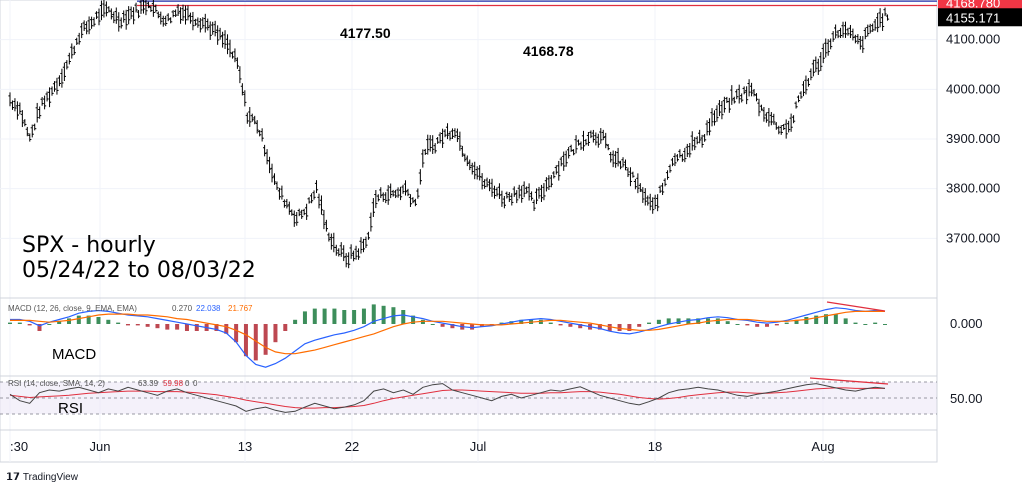 This screenshot has height=490, width=1022. I want to click on macd-legend: MACD (12, 26, close, 9, EMA, EMA), so click(72, 308).